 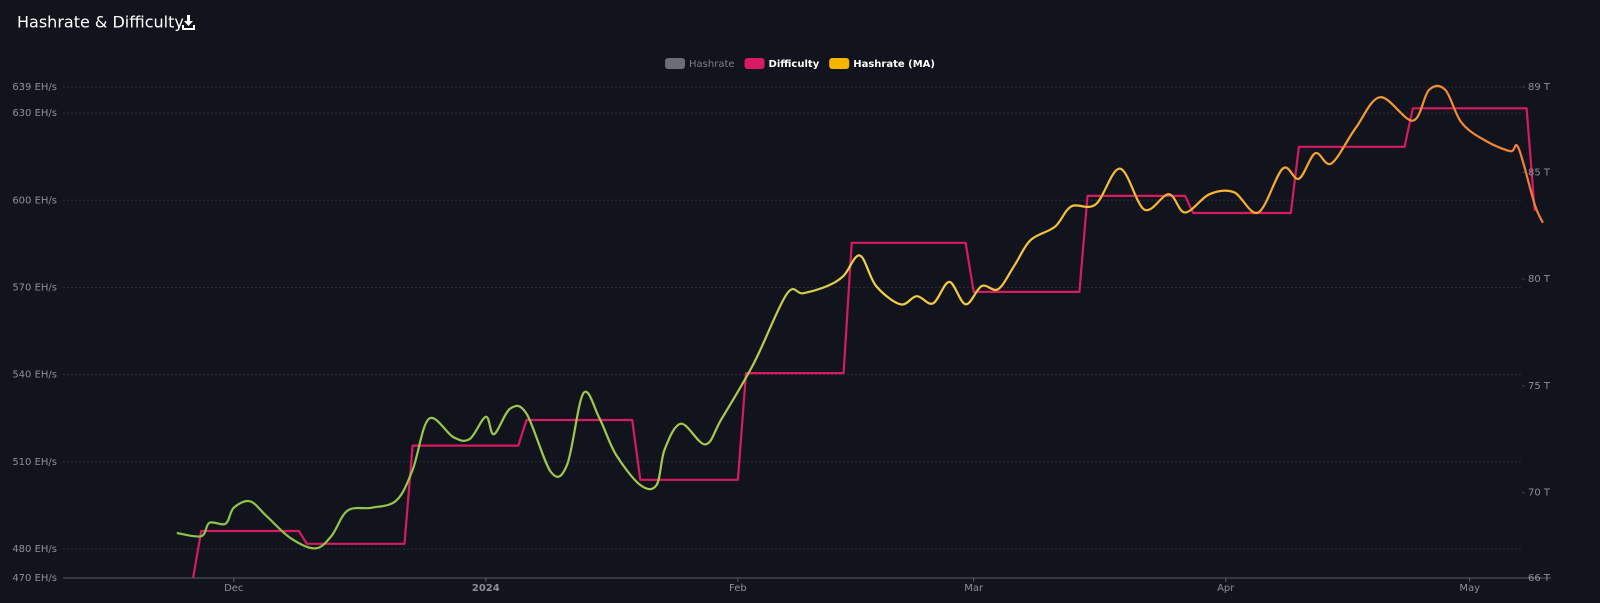 I want to click on y-tick-label: 639 EH/s, so click(x=34, y=87).